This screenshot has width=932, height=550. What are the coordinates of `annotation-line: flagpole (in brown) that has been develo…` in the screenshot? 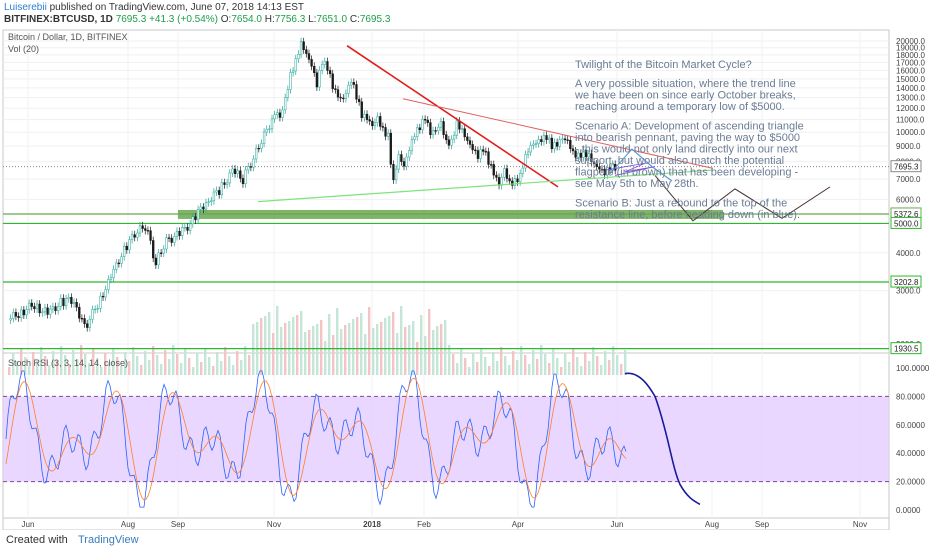 It's located at (687, 173).